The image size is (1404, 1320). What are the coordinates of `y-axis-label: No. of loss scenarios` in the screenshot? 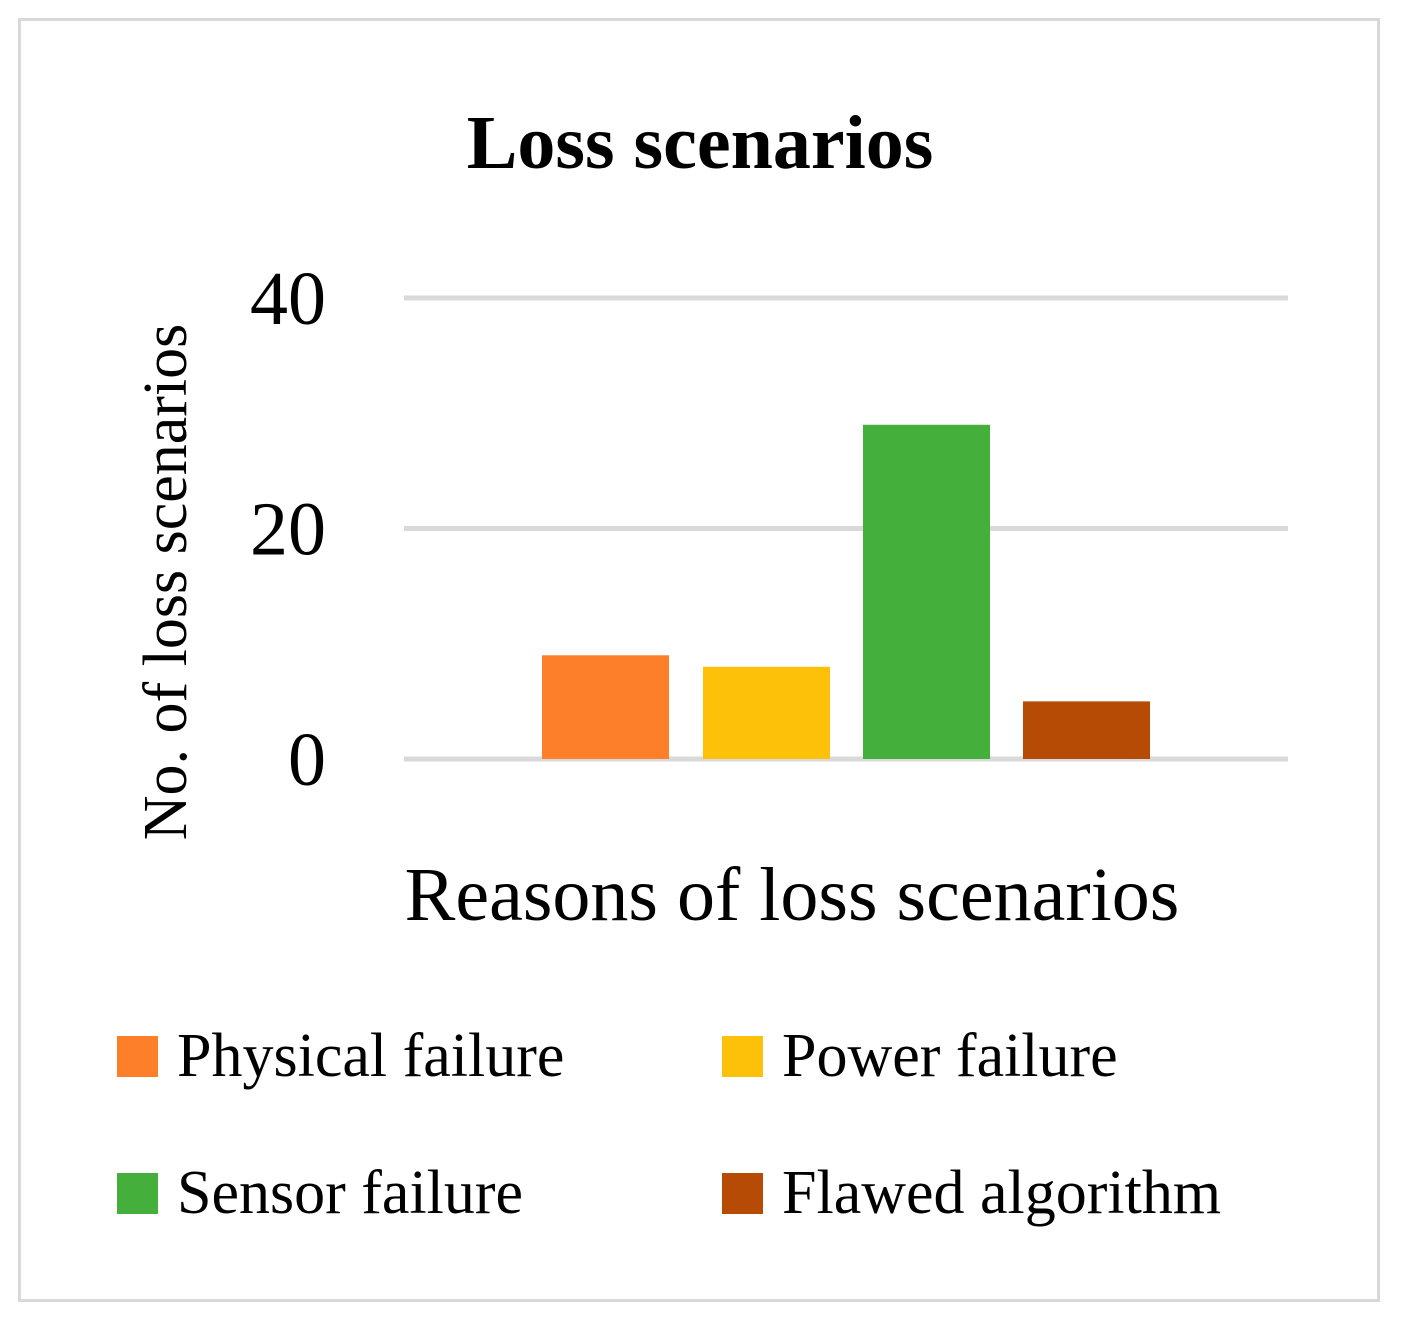 It's located at (166, 582).